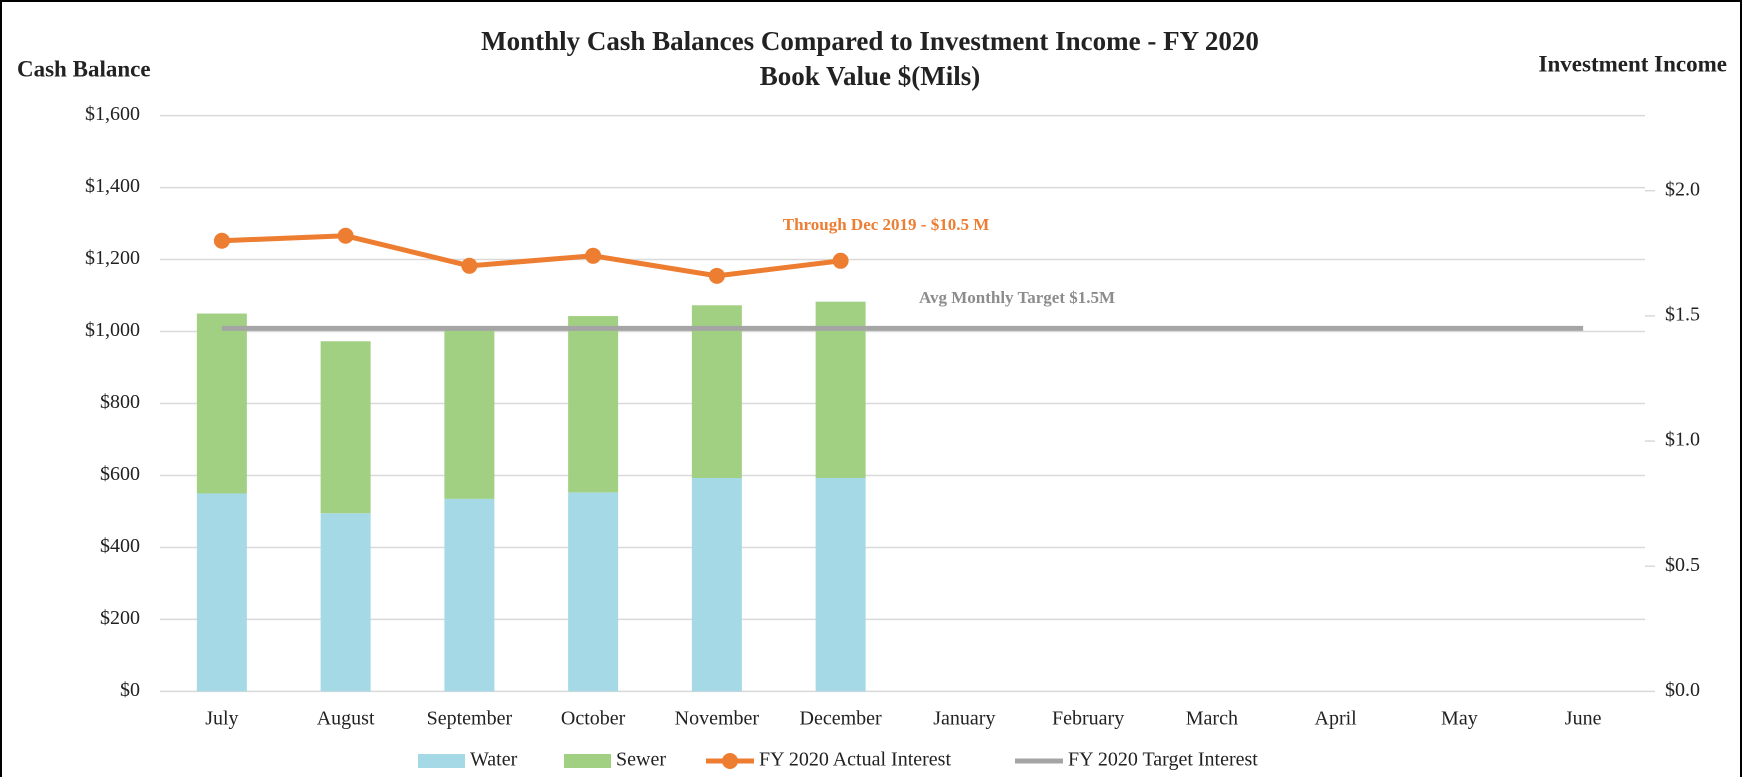 This screenshot has height=777, width=1743. Describe the element at coordinates (1682, 314) in the screenshot. I see `y2-tick-label: $1.5` at that location.